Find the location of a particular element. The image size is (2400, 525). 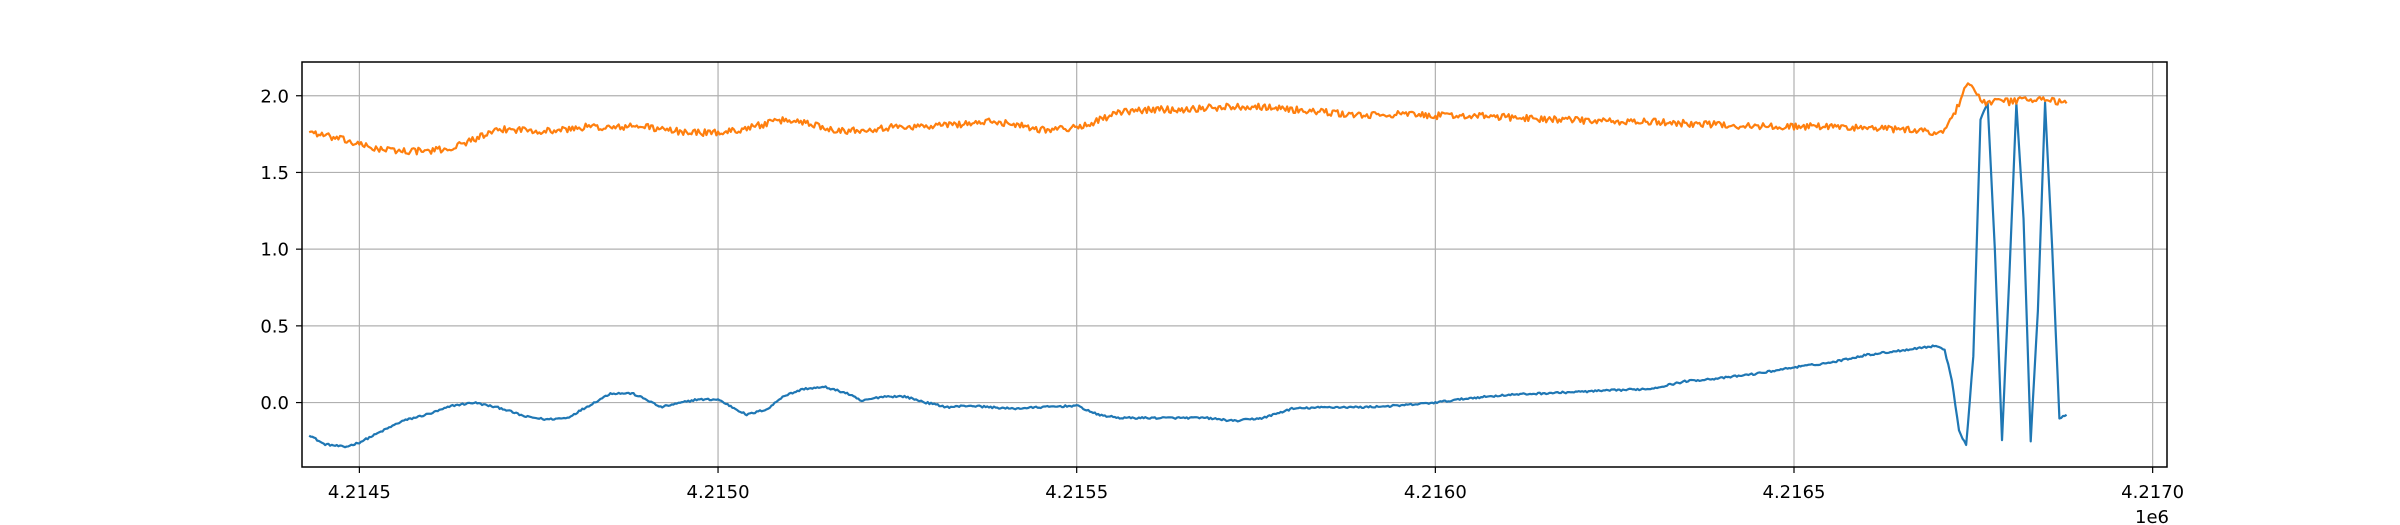

x-tick-label: 4.2150 is located at coordinates (718, 492).